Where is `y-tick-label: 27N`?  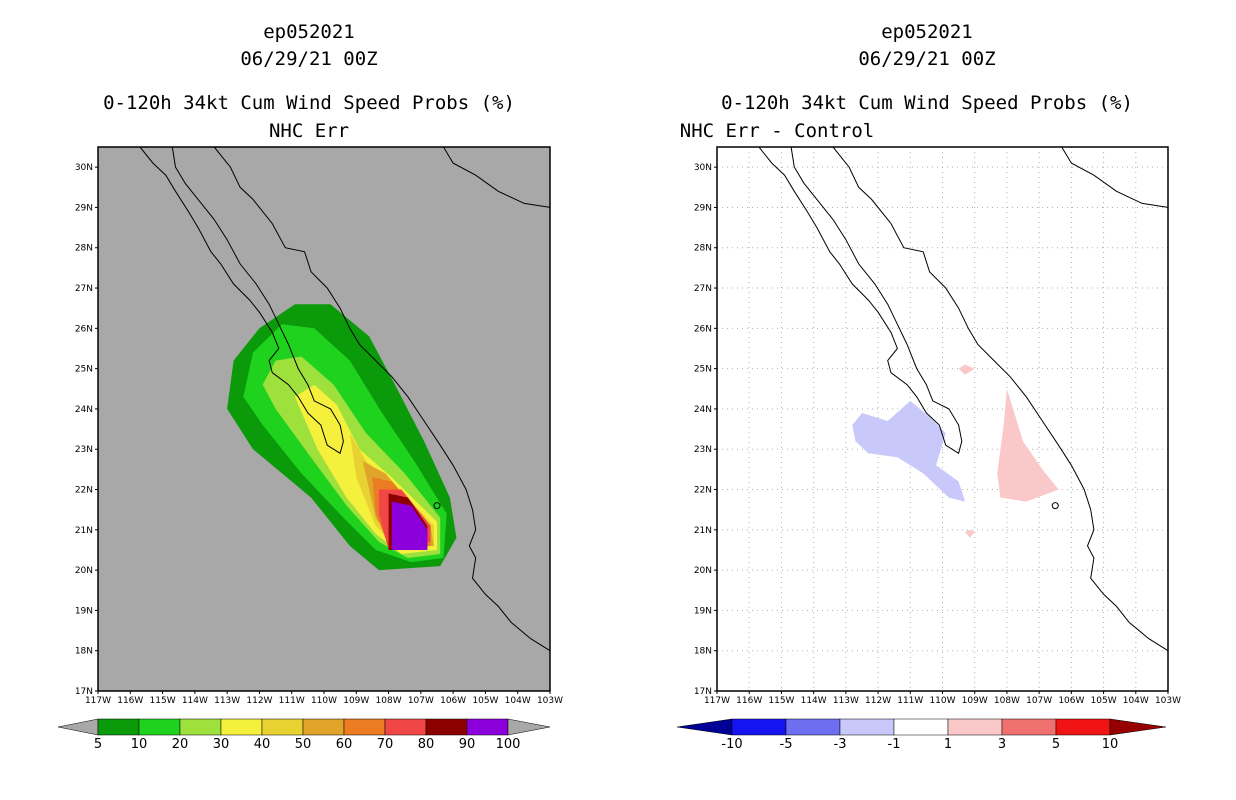 y-tick-label: 27N is located at coordinates (84, 289).